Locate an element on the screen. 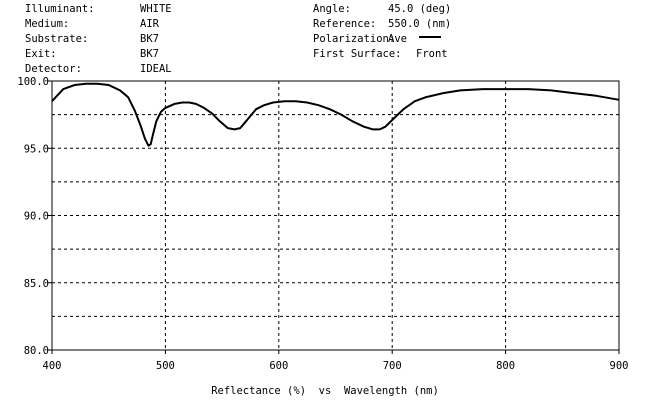 This screenshot has width=650, height=407. info-label: Angle: is located at coordinates (332, 9).